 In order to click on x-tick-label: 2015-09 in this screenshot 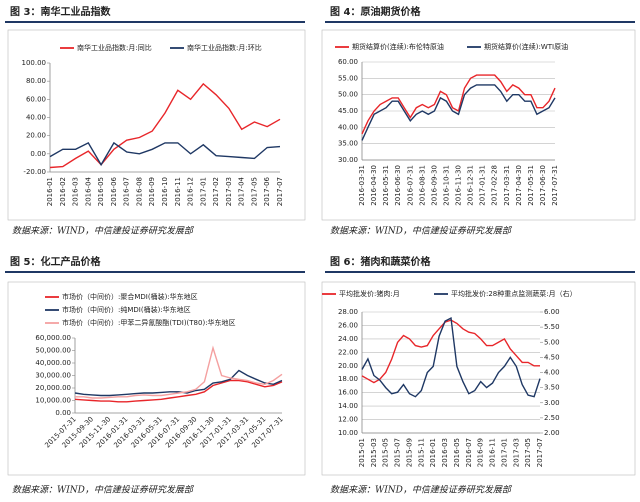, I will do `click(409, 452)`.